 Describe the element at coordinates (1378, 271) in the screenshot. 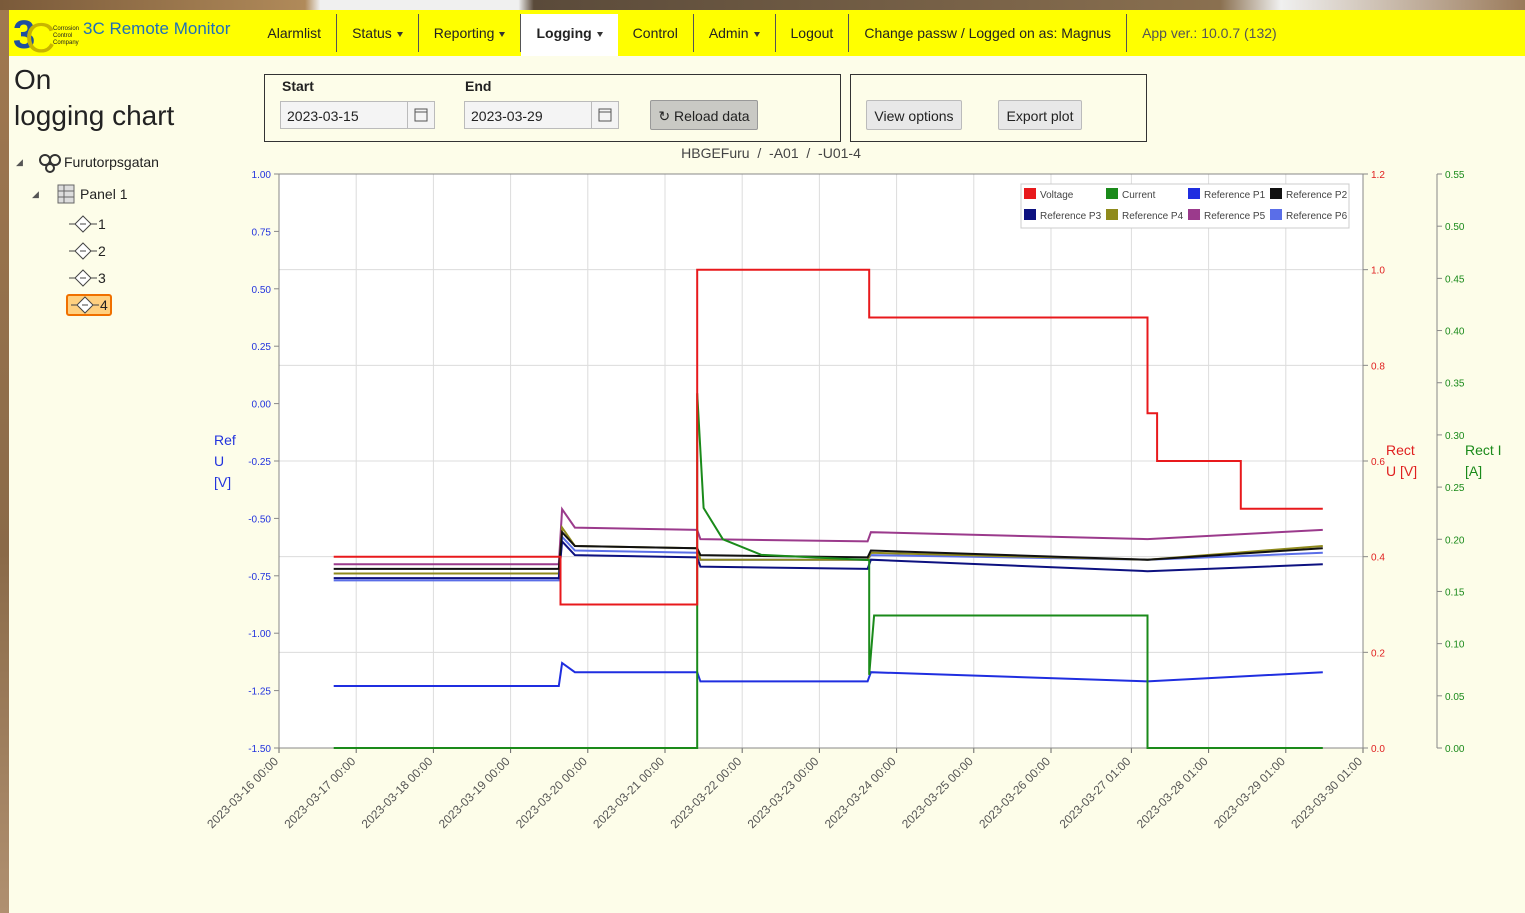

I see `y-tick-label: 1.0` at that location.